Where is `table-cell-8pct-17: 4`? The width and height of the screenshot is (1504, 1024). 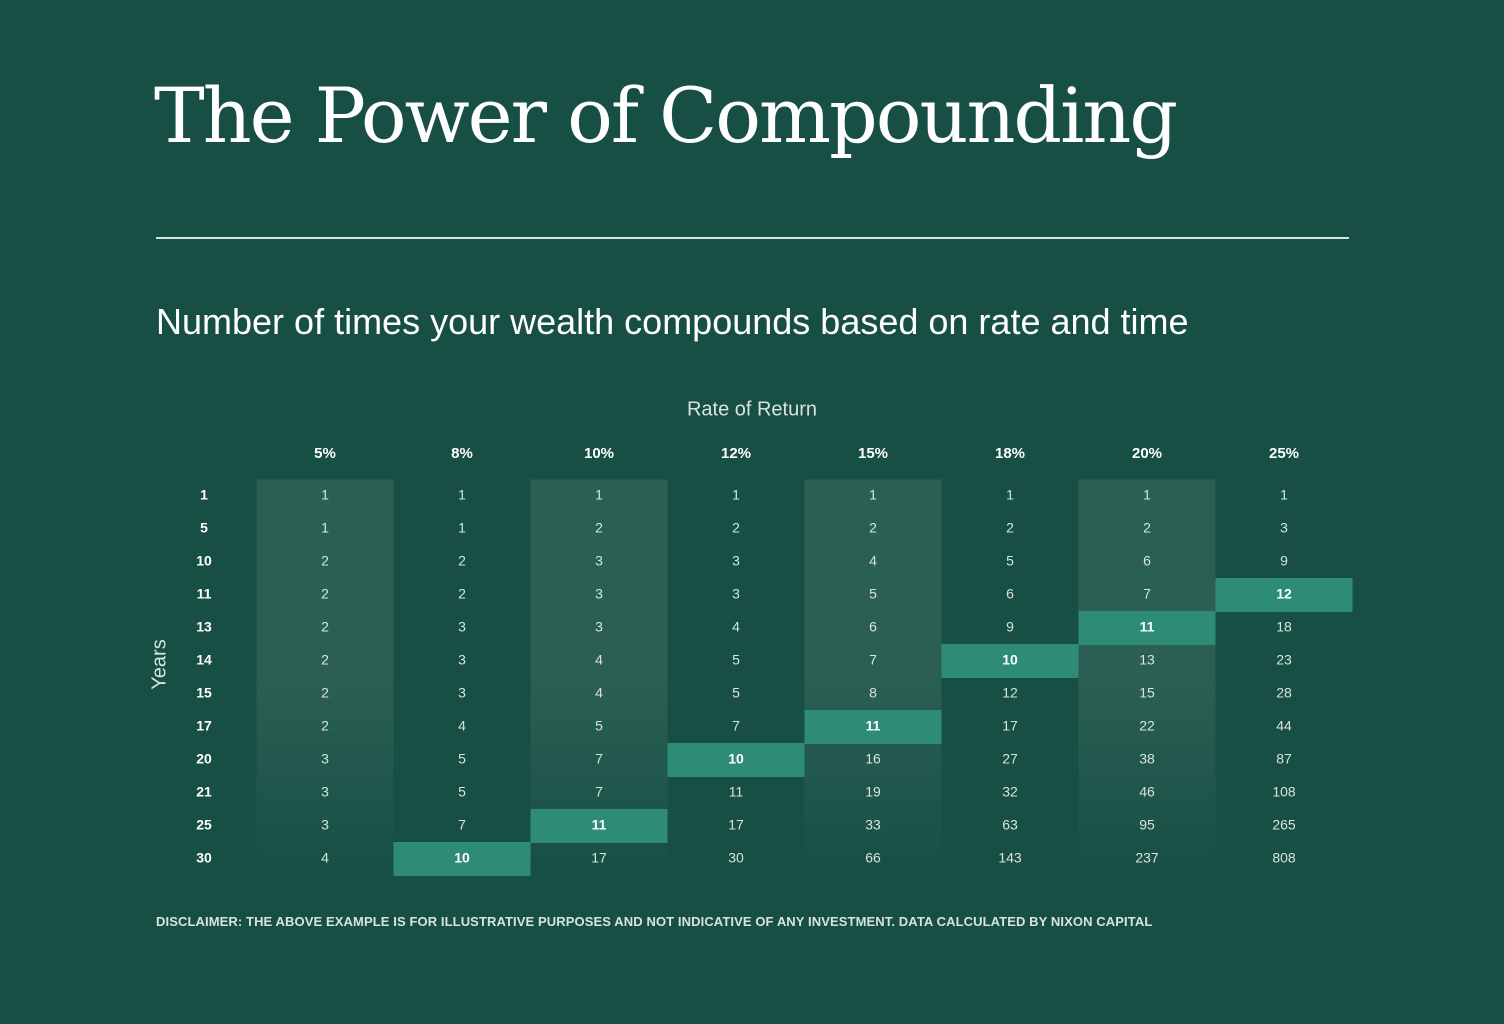 table-cell-8pct-17: 4 is located at coordinates (462, 726).